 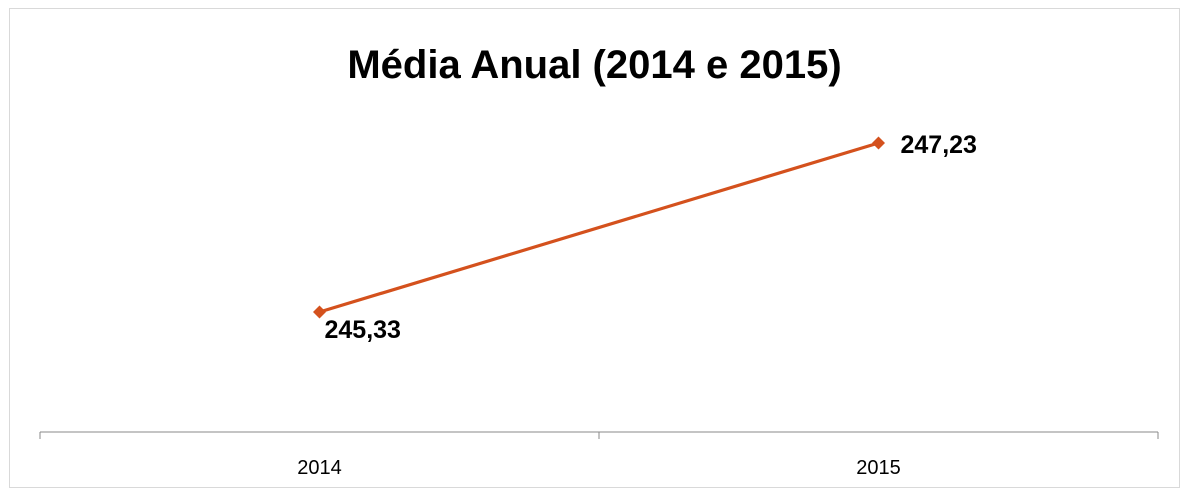 I want to click on x-tick-label-2014: 2014, so click(x=319, y=468).